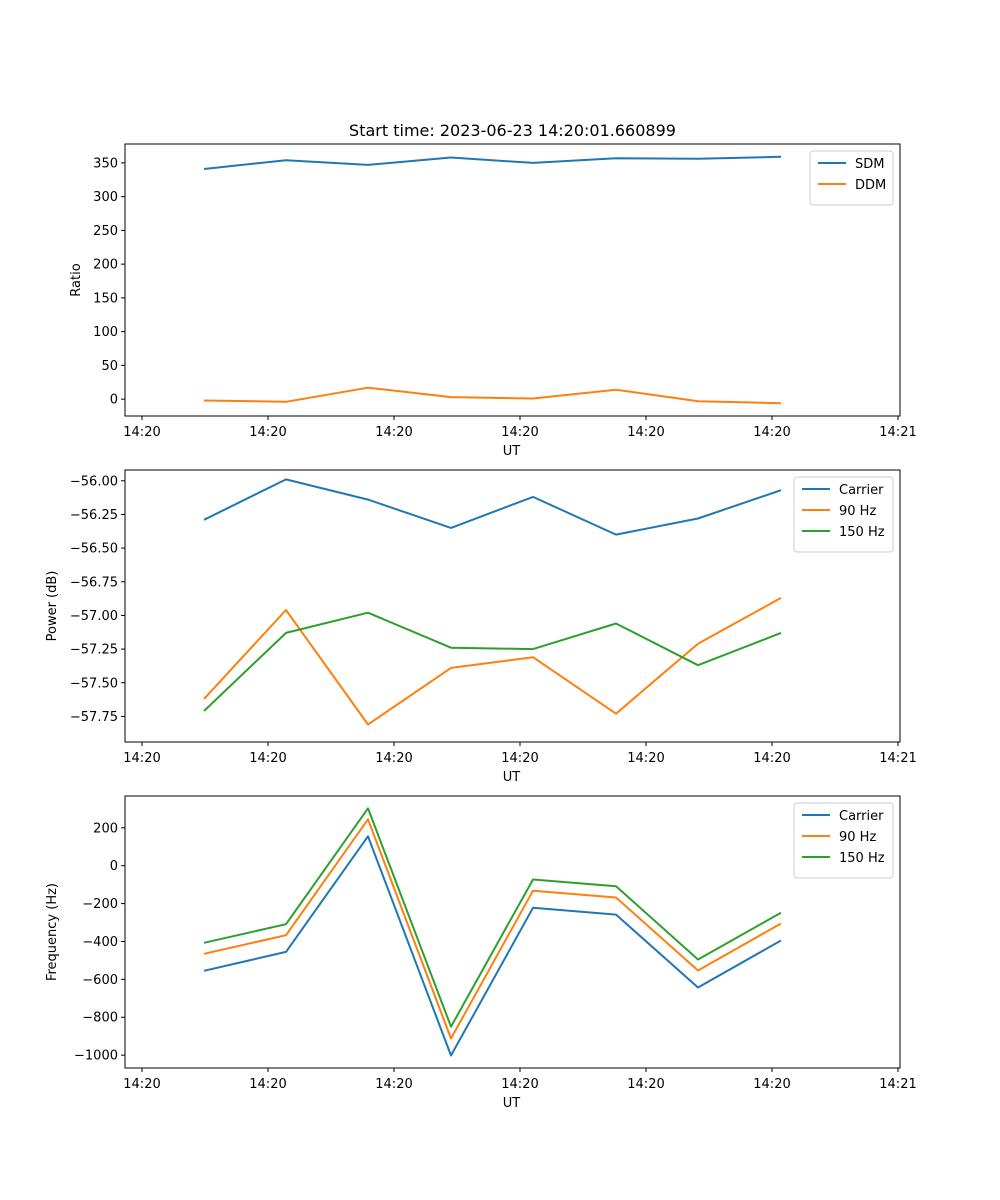 Image resolution: width=1000 pixels, height=1200 pixels. I want to click on y-tick-label: −56.25, so click(94, 515).